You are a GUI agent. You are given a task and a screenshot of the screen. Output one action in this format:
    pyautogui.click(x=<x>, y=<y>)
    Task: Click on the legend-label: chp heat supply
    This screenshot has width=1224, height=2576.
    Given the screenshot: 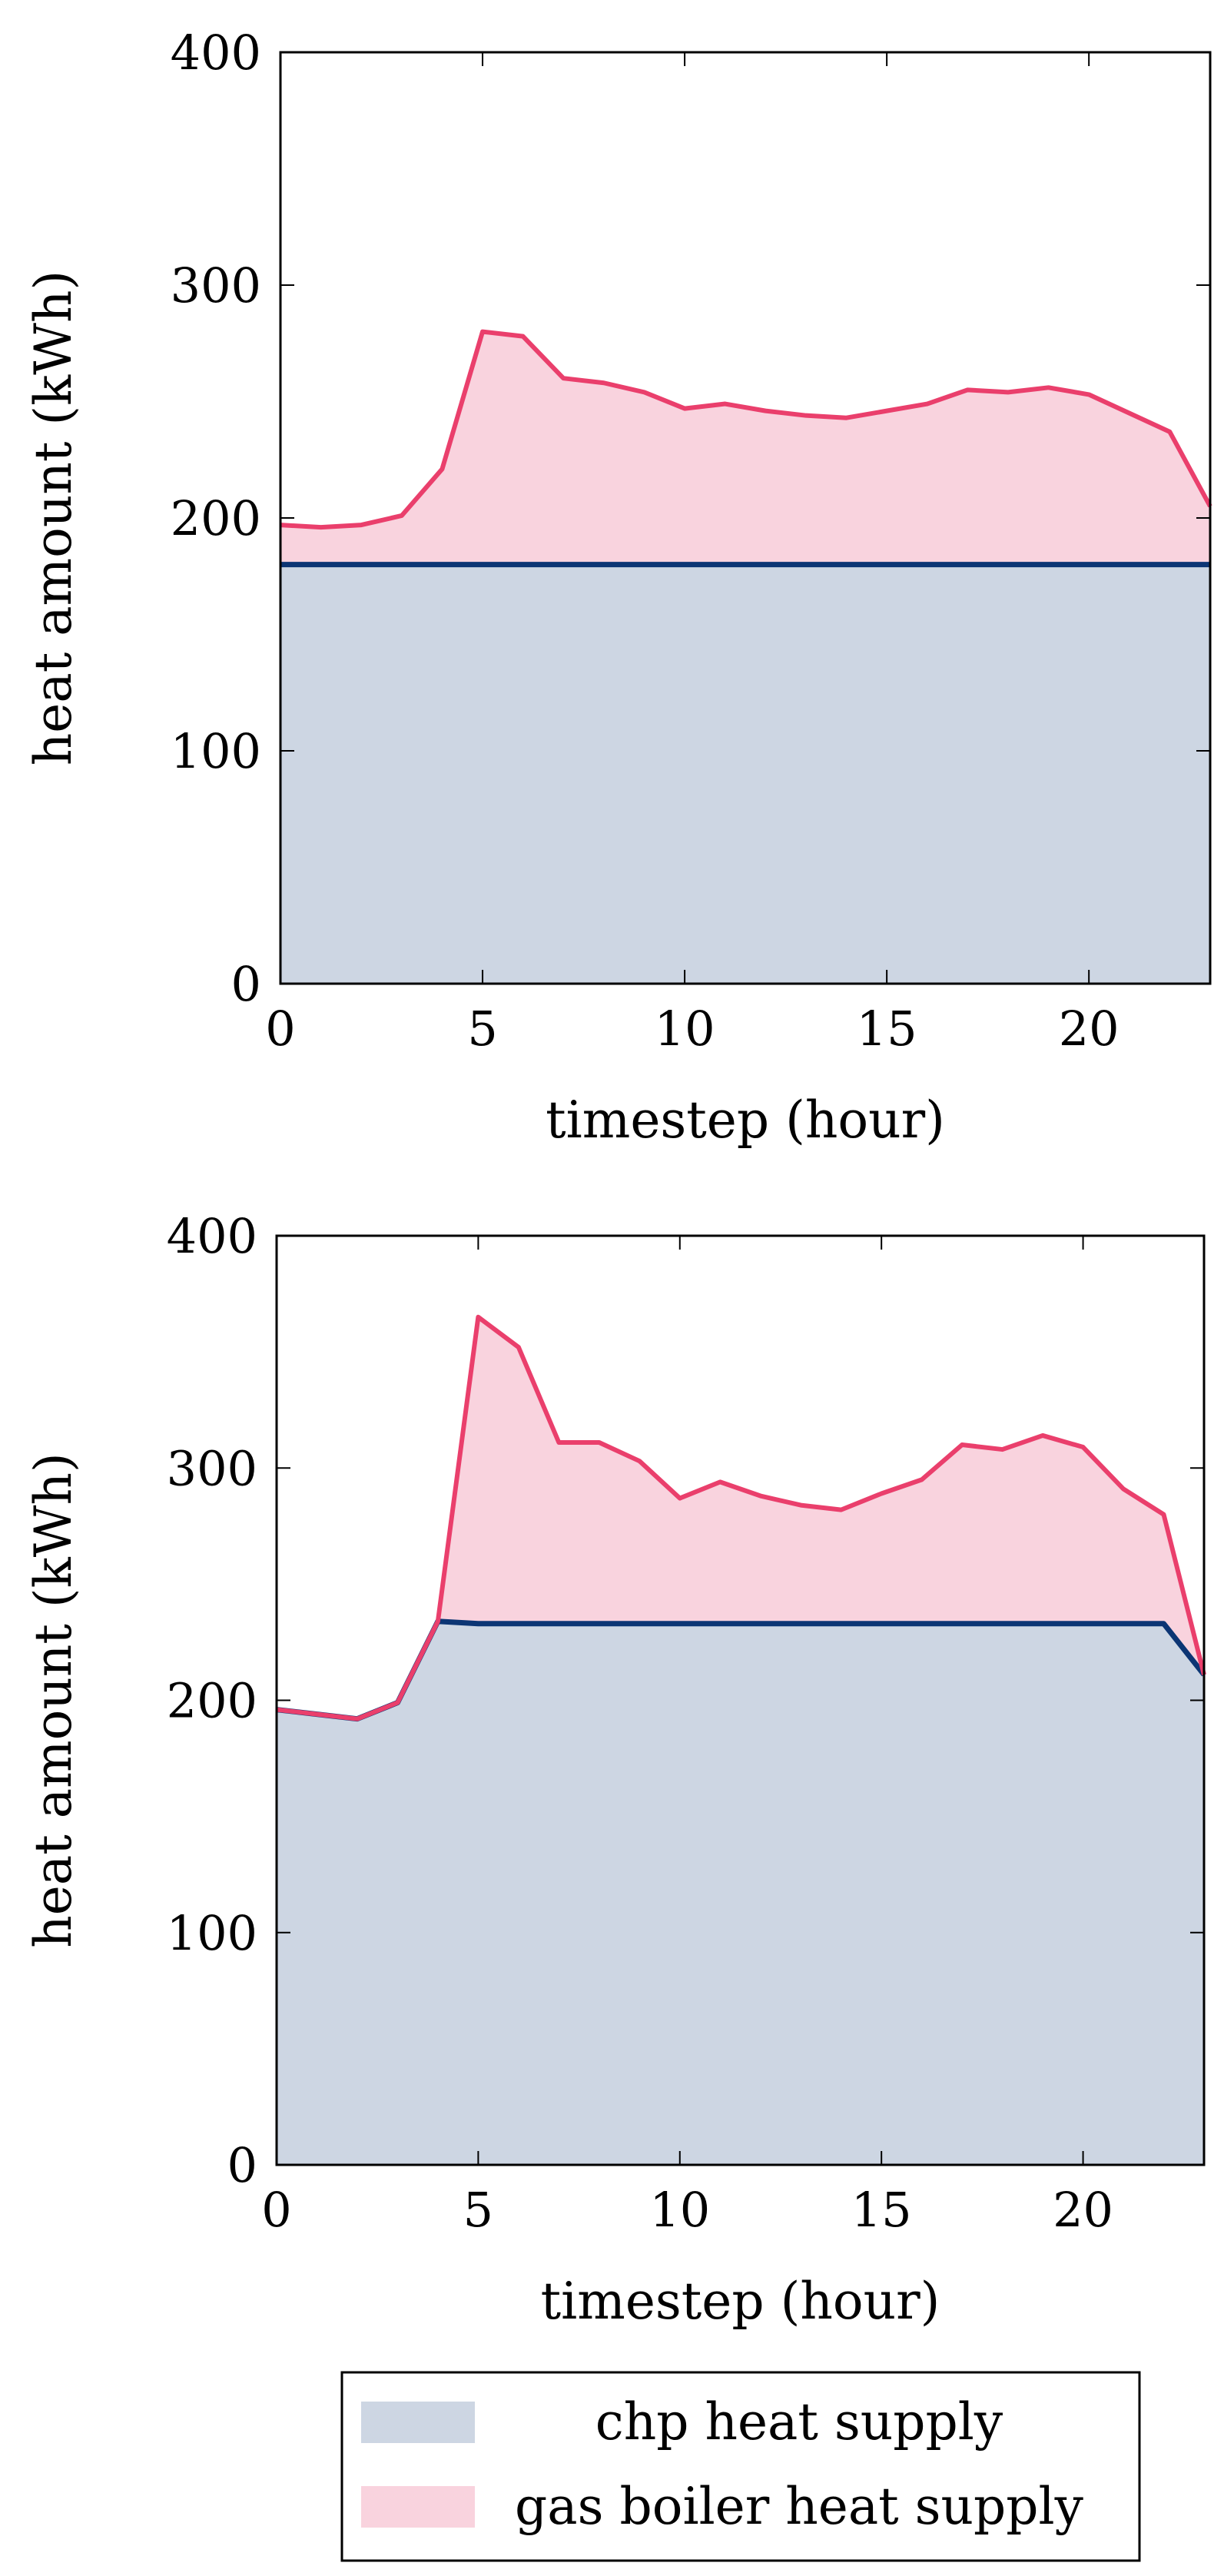 What is the action you would take?
    pyautogui.click(x=799, y=2422)
    